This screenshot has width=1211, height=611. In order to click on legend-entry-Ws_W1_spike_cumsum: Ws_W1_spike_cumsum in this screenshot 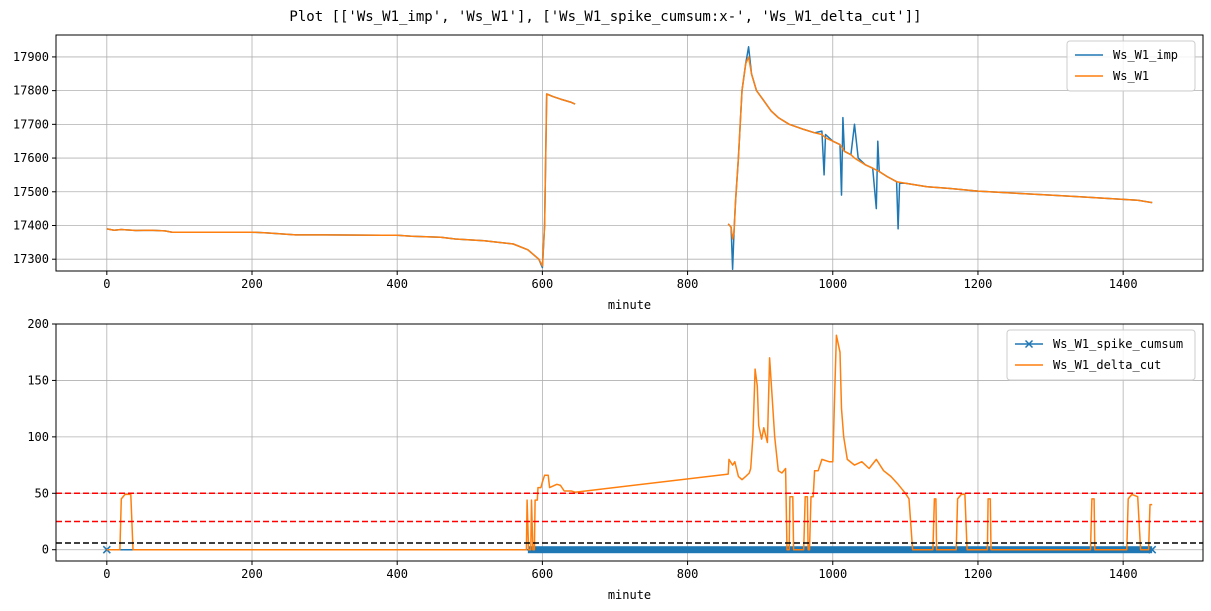, I will do `click(1118, 344)`.